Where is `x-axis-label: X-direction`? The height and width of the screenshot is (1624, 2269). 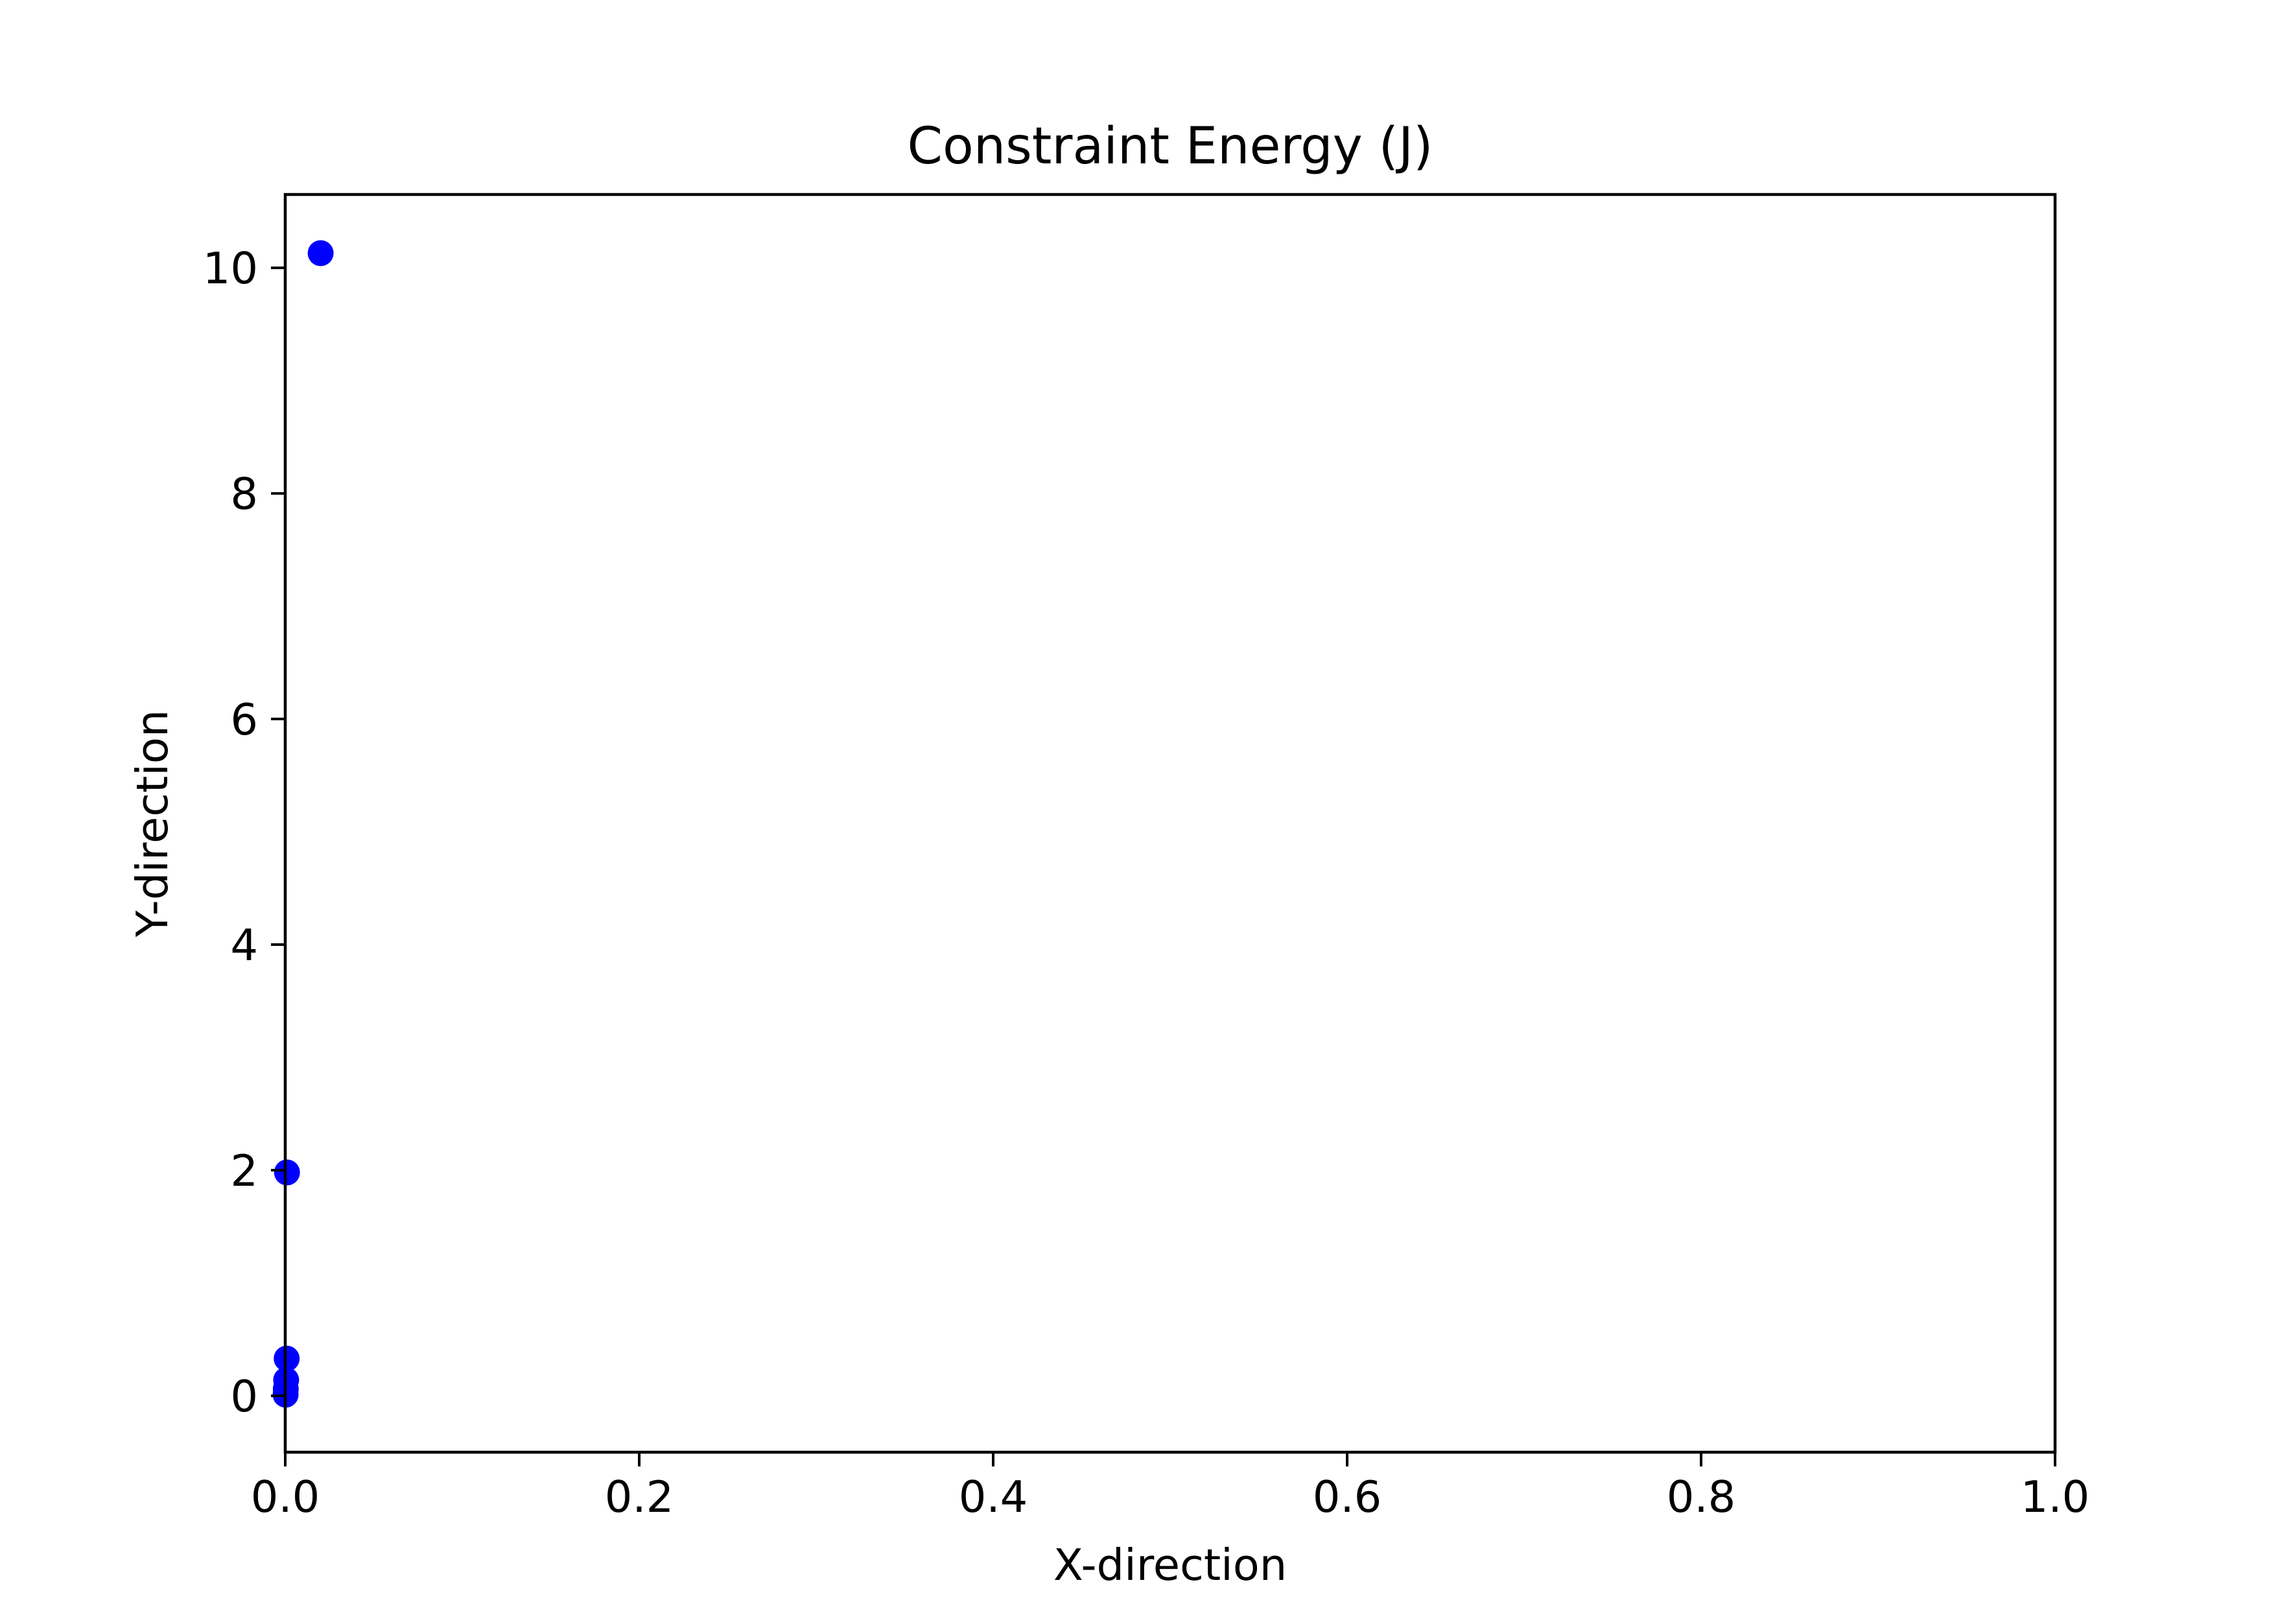
x-axis-label: X-direction is located at coordinates (1170, 1565).